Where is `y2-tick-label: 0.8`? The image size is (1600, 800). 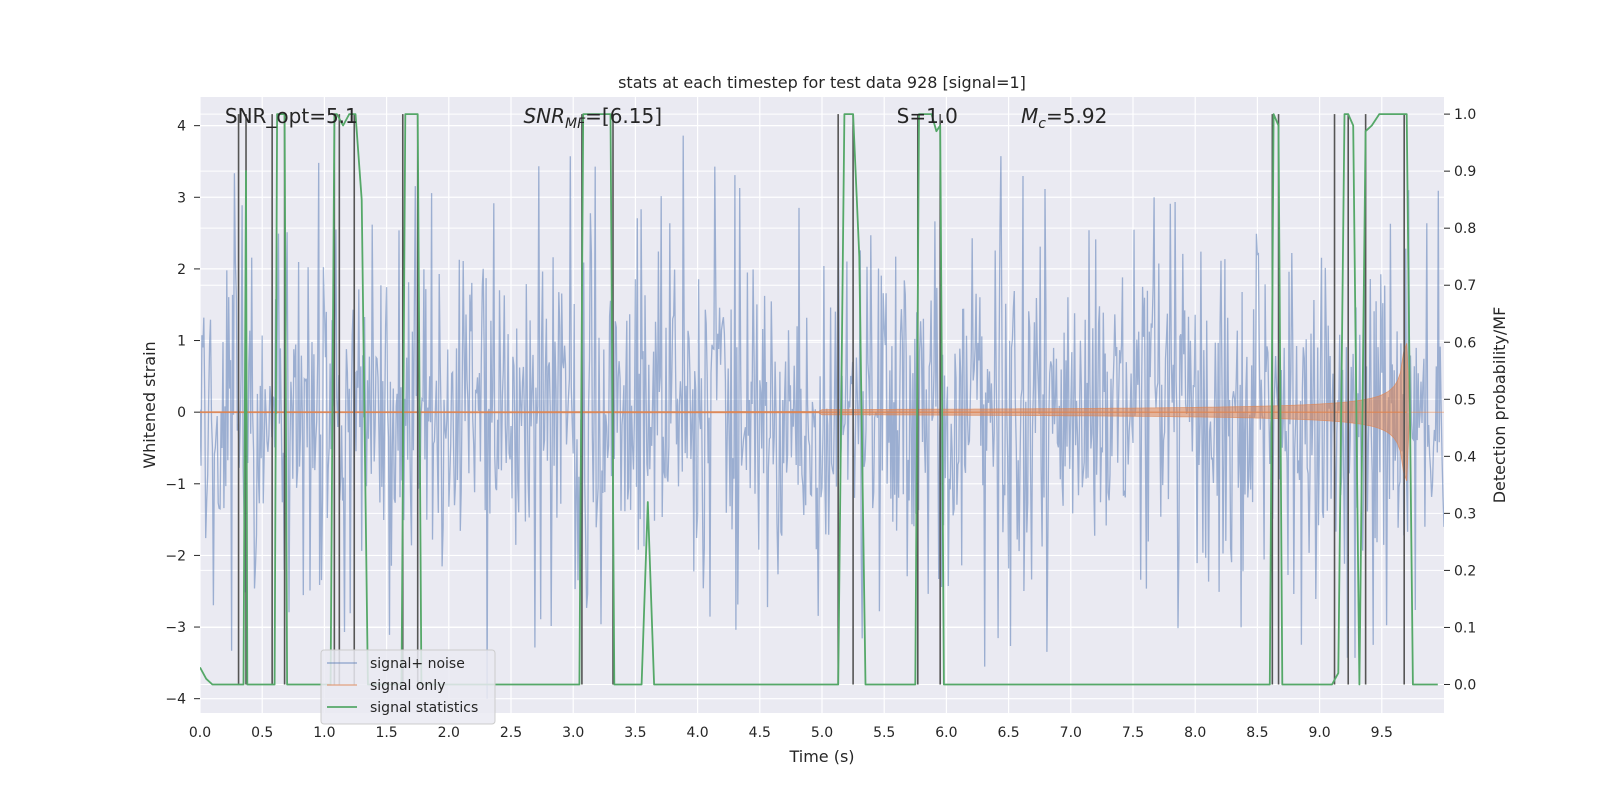
y2-tick-label: 0.8 is located at coordinates (1465, 229).